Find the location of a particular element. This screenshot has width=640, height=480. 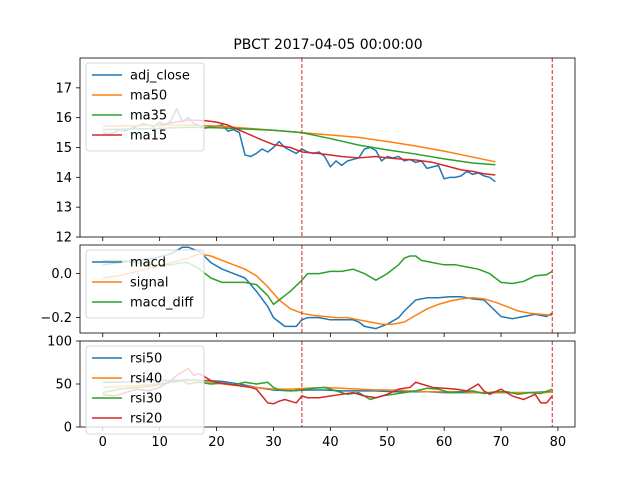

series-line-ma15 is located at coordinates (327, 147).